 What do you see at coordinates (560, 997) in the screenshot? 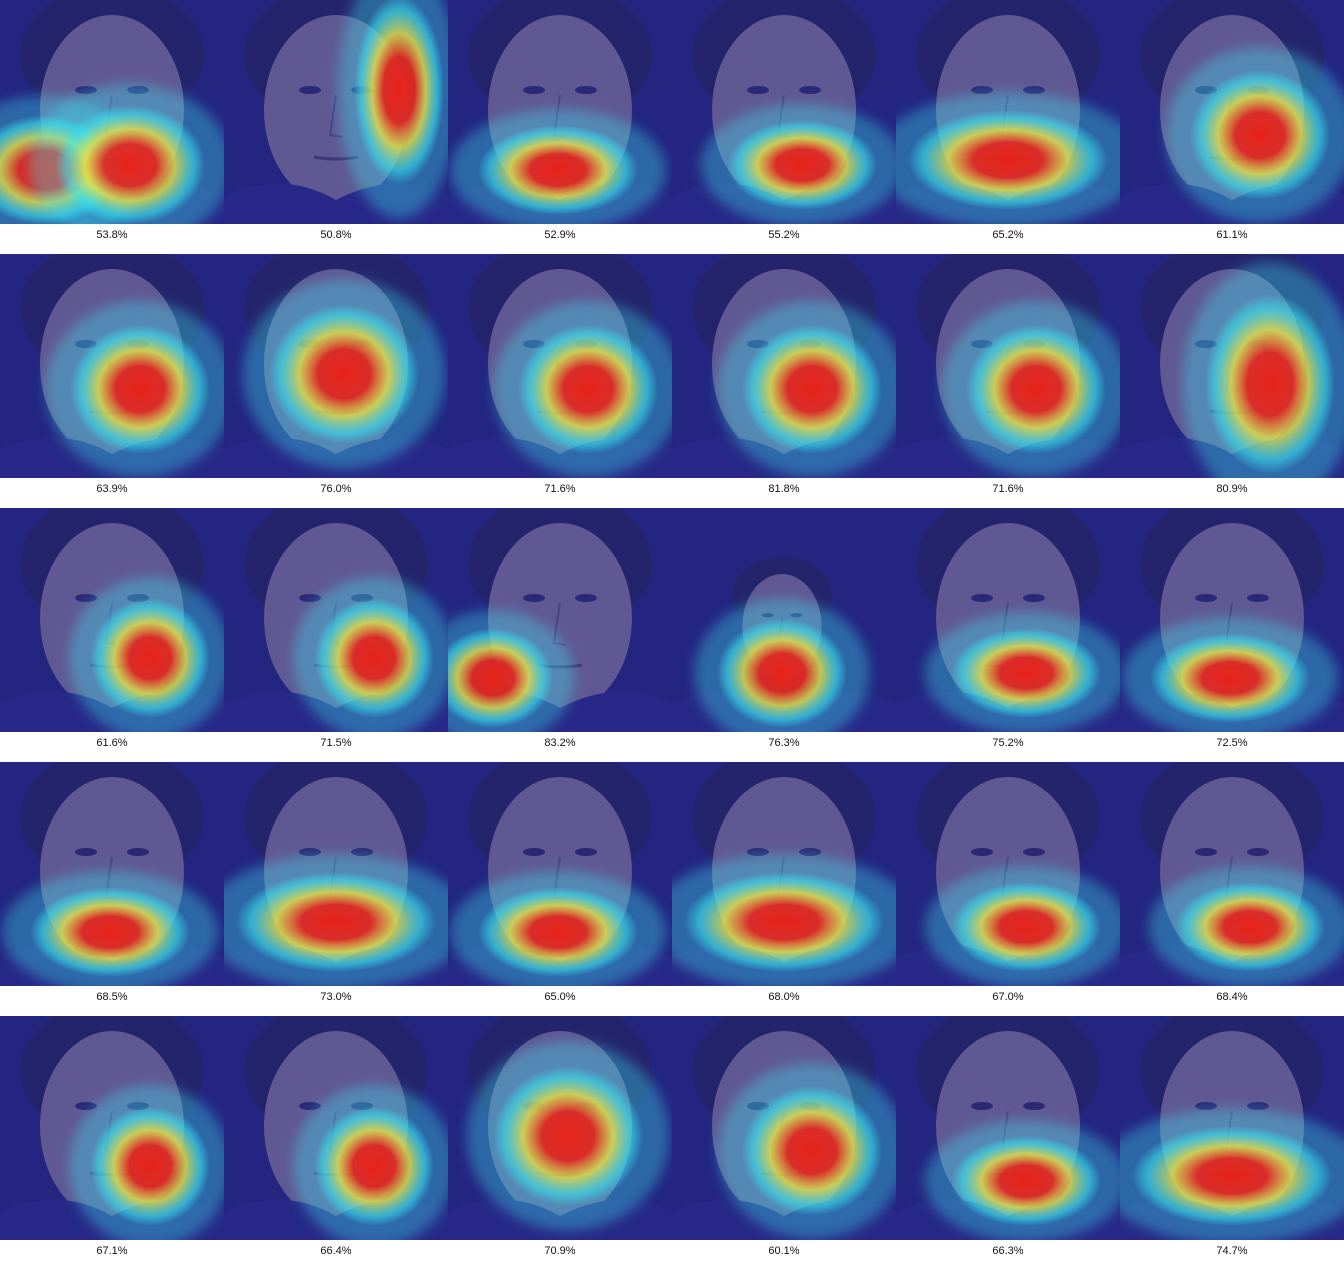
I see `confidence-label: 65.0%` at bounding box center [560, 997].